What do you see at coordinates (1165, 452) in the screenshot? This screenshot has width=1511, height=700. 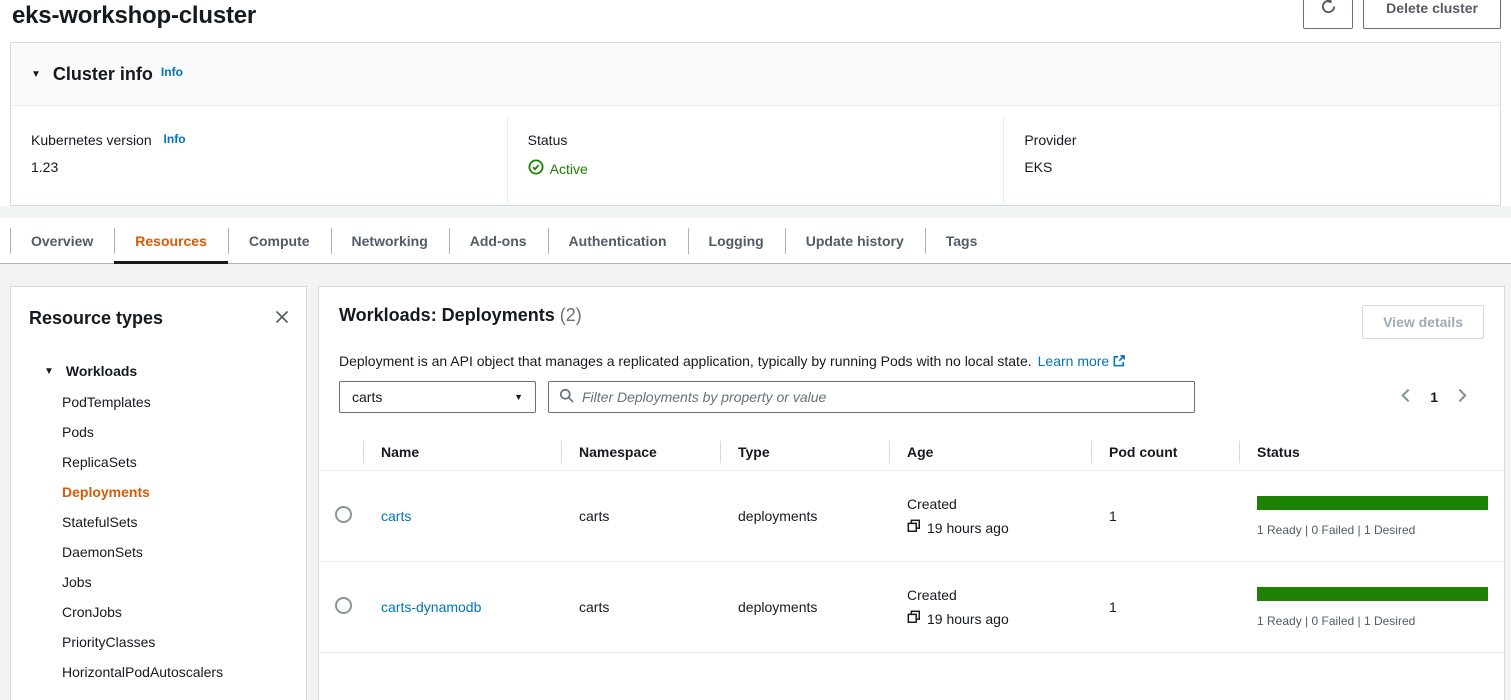 I see `column-header-pod-count: Pod count` at bounding box center [1165, 452].